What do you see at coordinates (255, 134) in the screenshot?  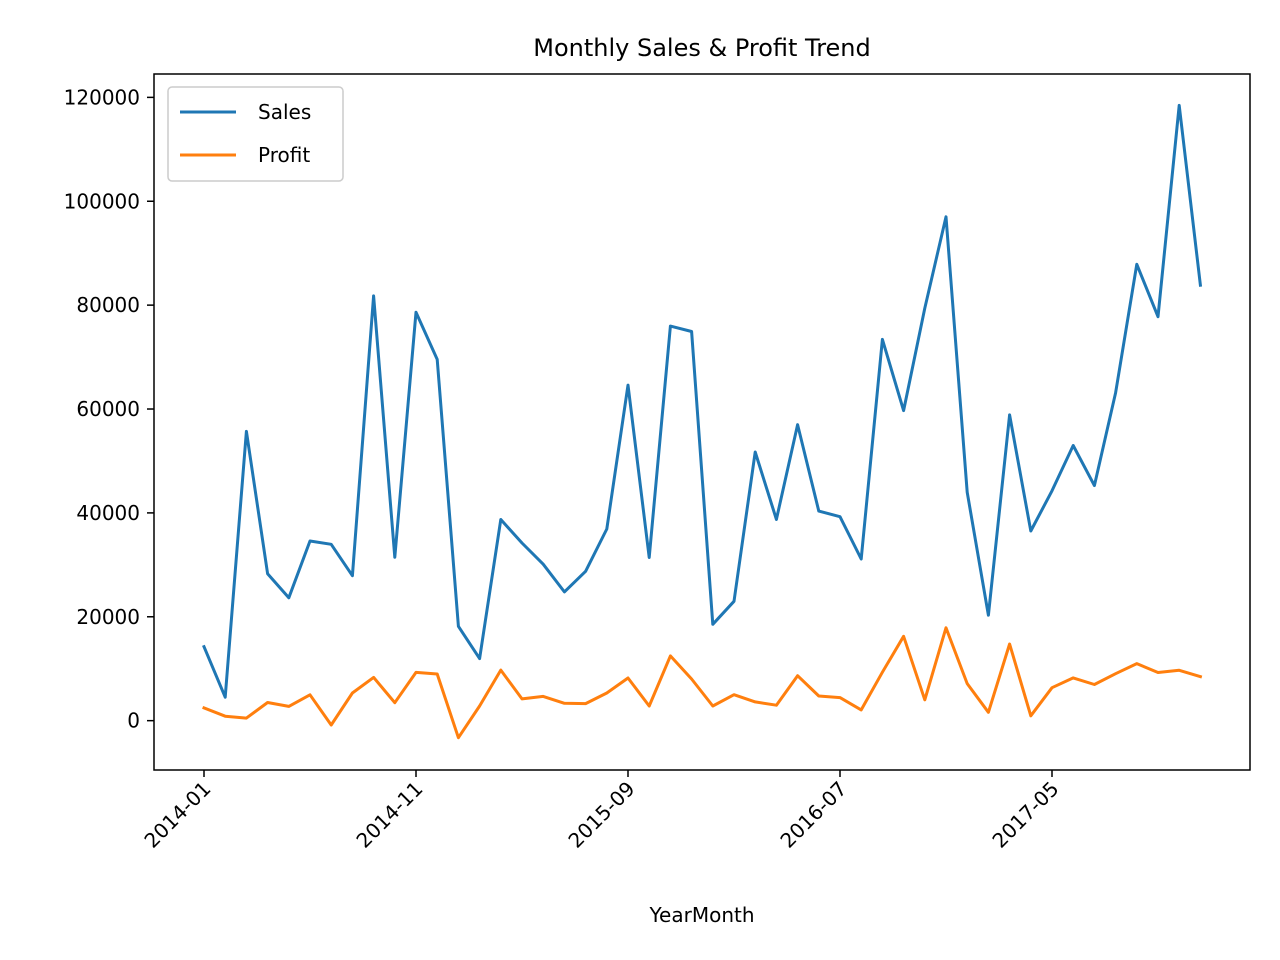 I see `legend: Sales Profit` at bounding box center [255, 134].